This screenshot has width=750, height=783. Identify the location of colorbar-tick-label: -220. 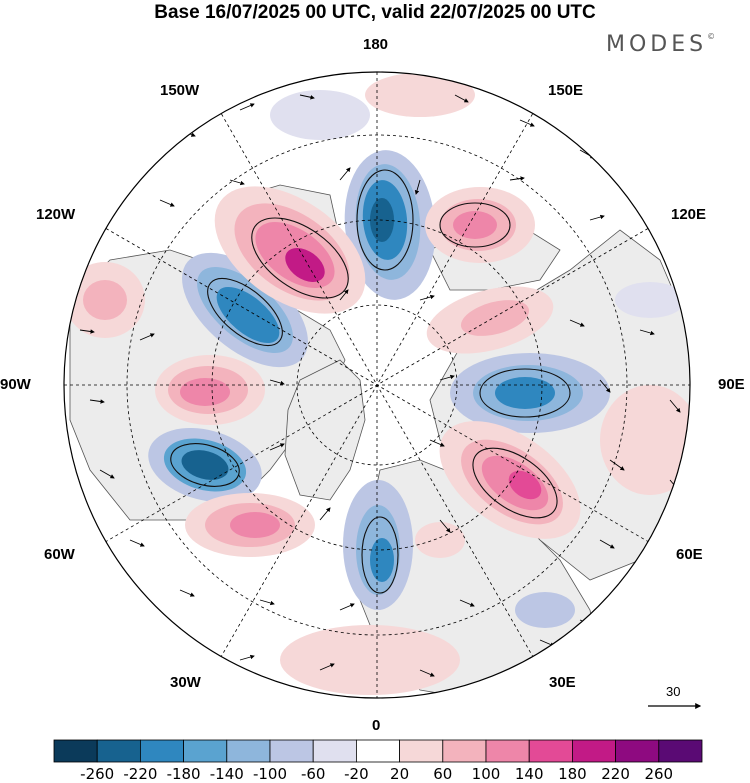
(140, 774).